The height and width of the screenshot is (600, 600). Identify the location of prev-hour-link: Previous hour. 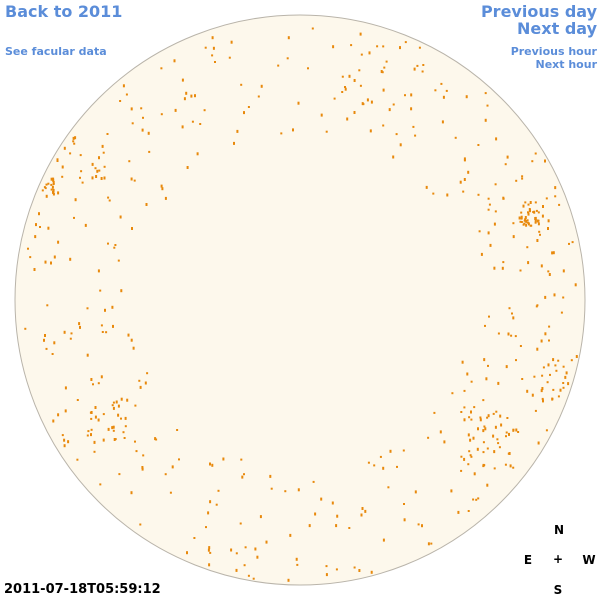
(553, 51).